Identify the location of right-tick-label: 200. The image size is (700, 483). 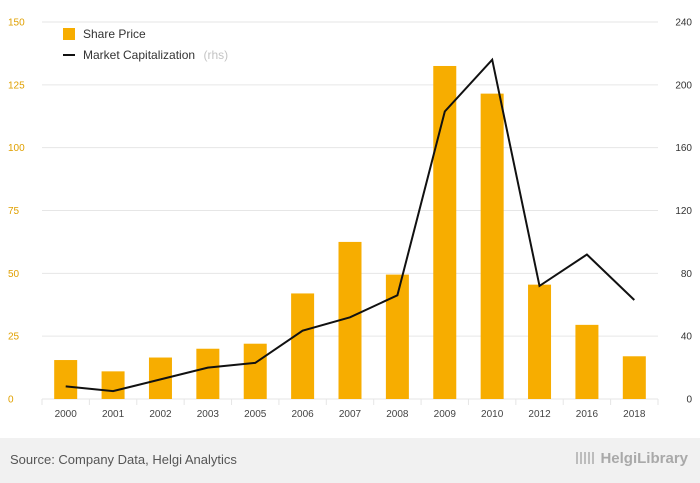
(683, 85).